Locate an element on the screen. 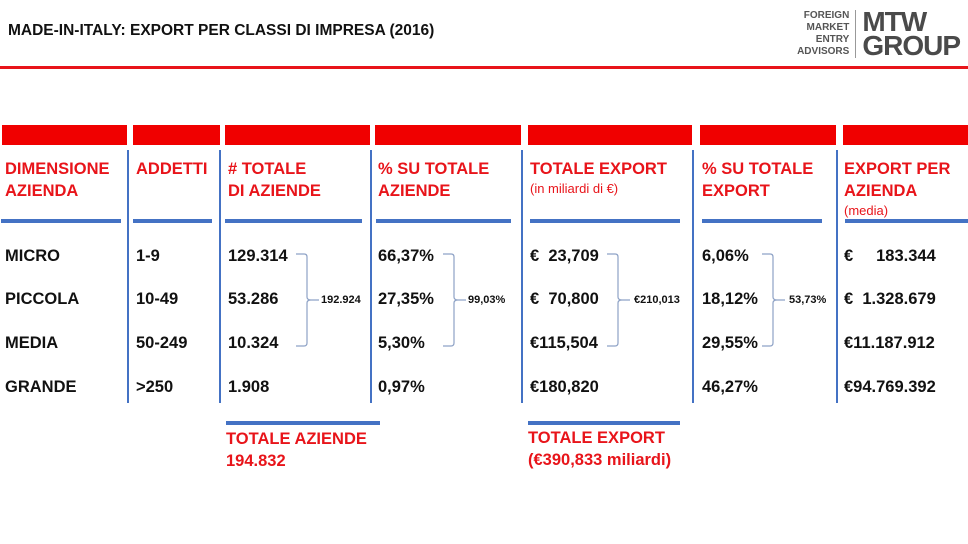 The height and width of the screenshot is (544, 968). cell-export-azienda: € 183.344 is located at coordinates (890, 256).